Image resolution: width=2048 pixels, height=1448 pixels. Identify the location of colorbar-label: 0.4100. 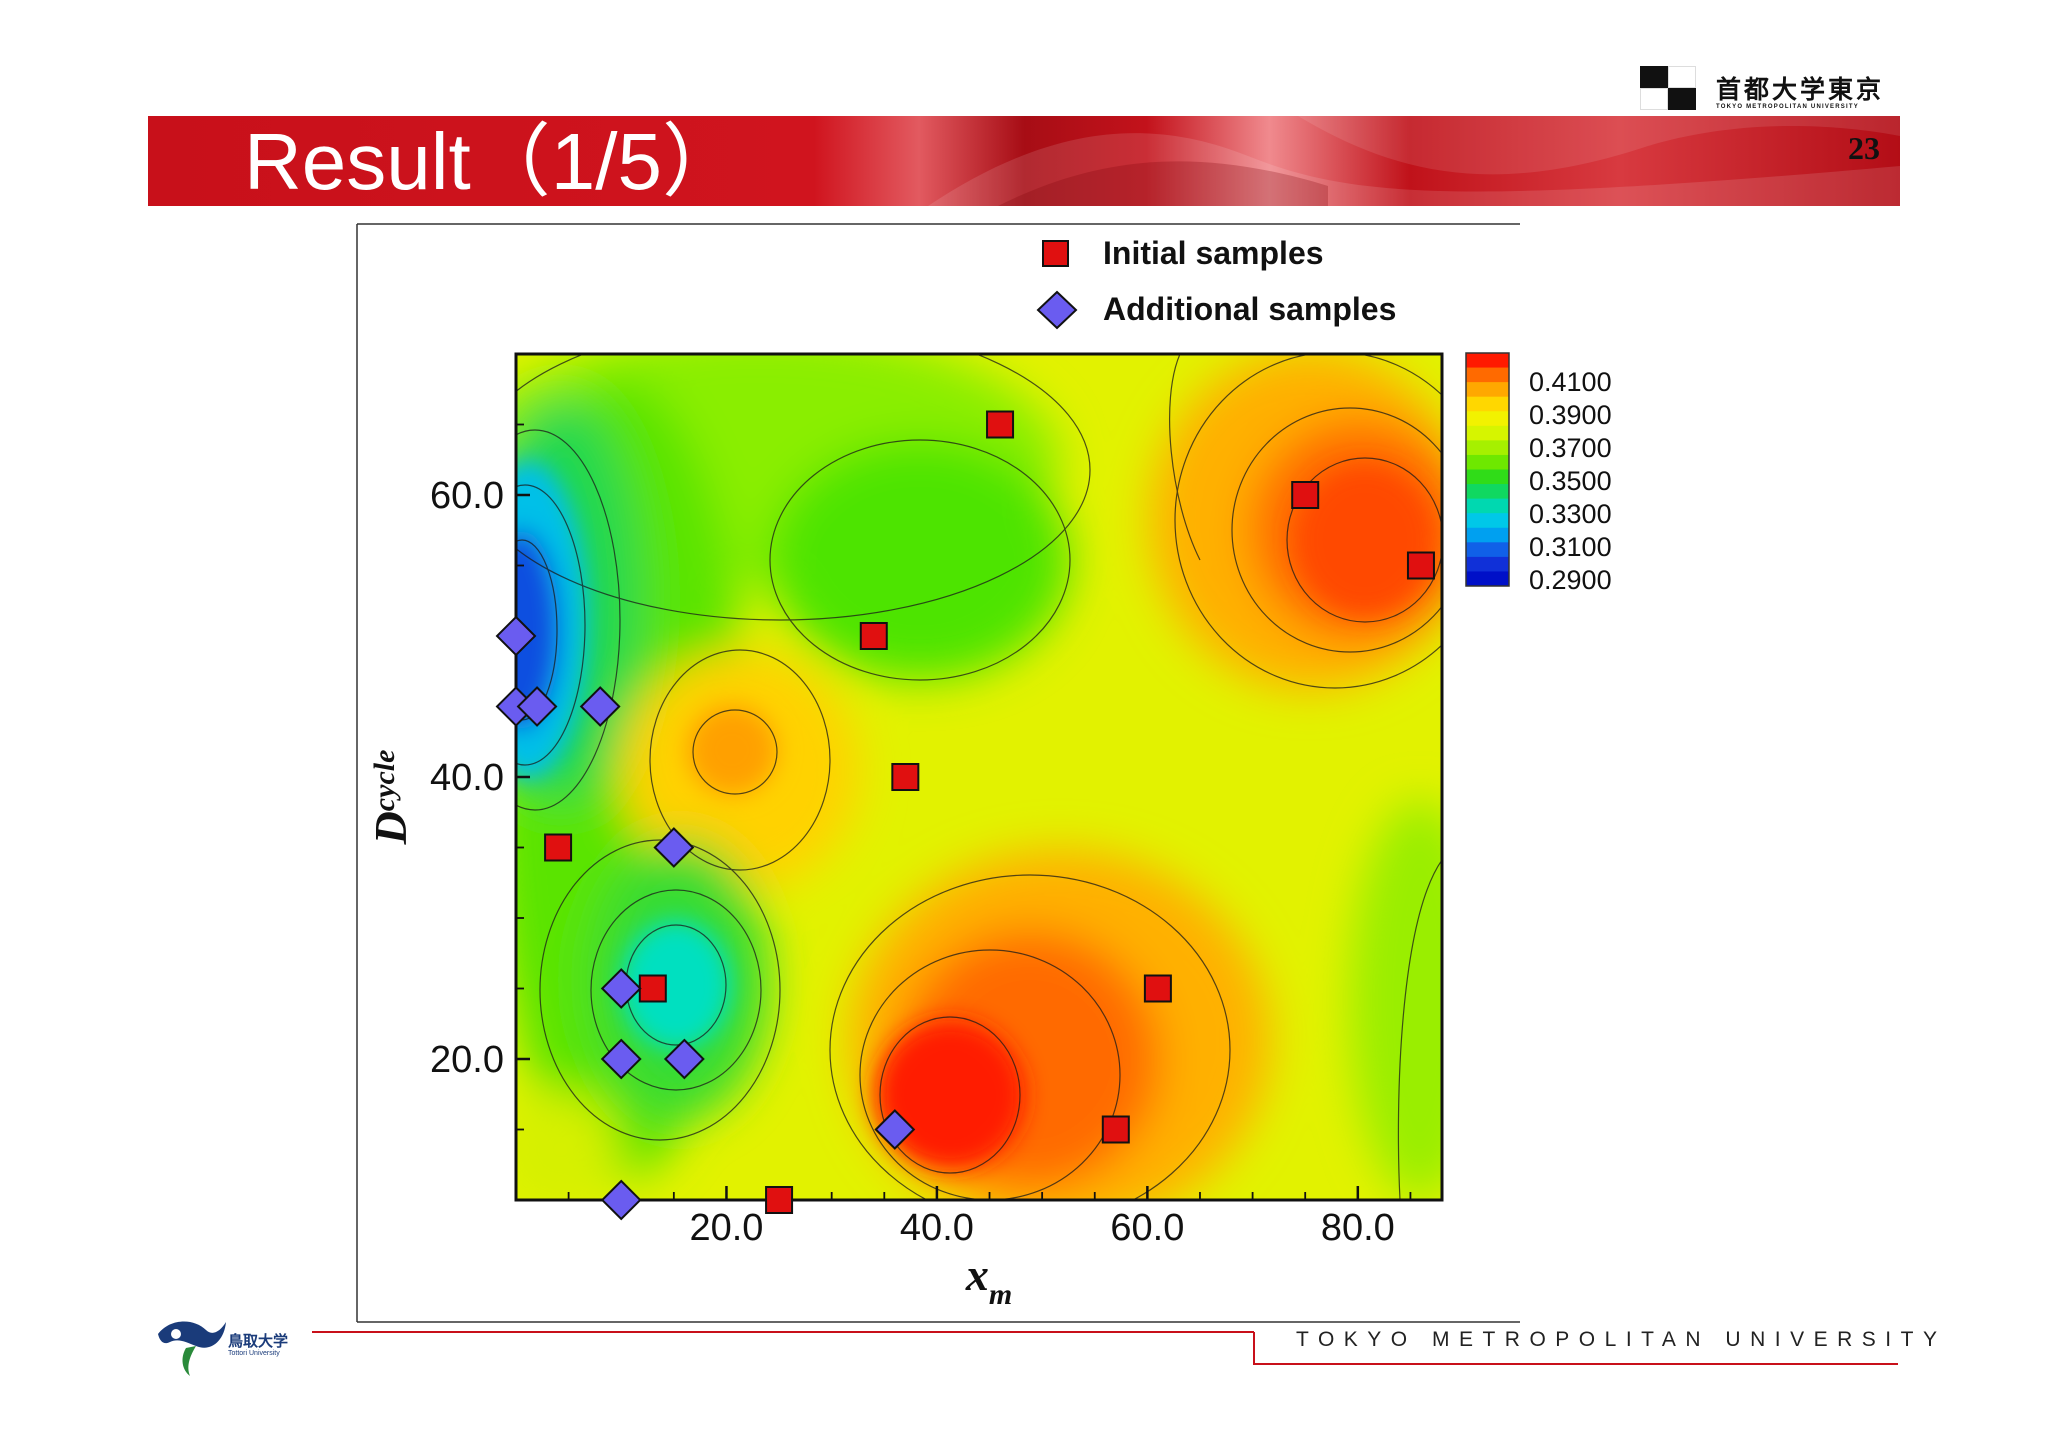
(1570, 382).